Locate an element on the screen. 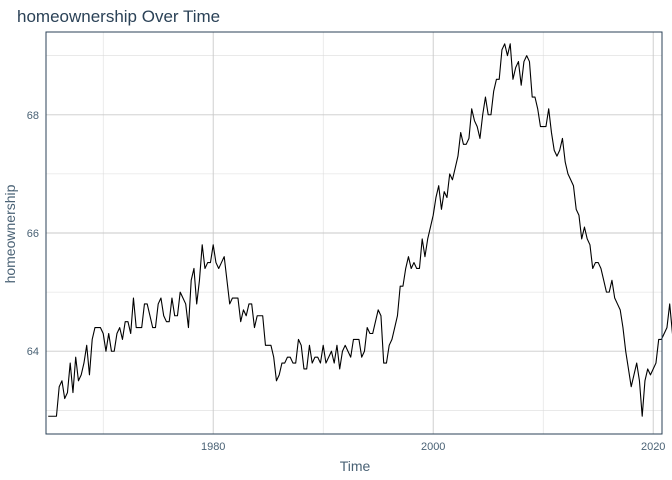 This screenshot has width=672, height=480. y-axis-ticks: 64 66 68 is located at coordinates (33, 234).